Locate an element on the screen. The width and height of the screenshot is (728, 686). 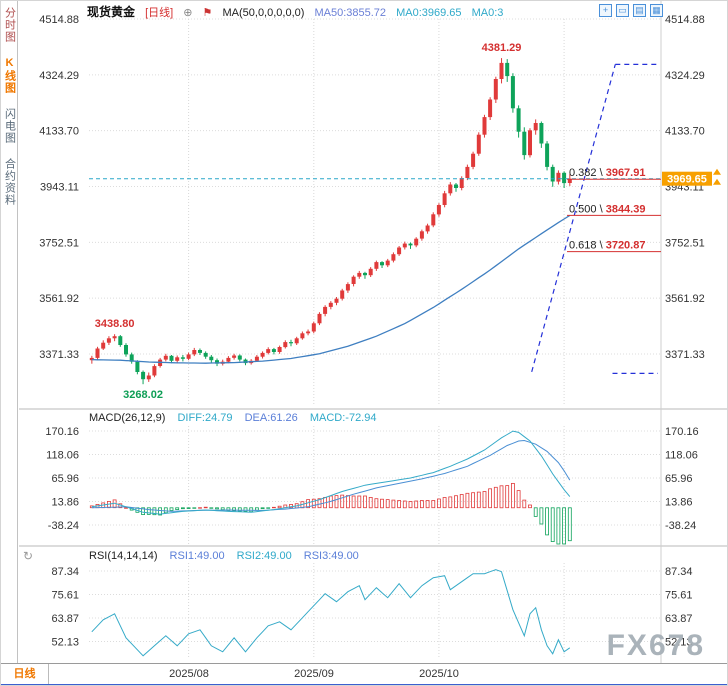
rsi-line is located at coordinates (331, 613).